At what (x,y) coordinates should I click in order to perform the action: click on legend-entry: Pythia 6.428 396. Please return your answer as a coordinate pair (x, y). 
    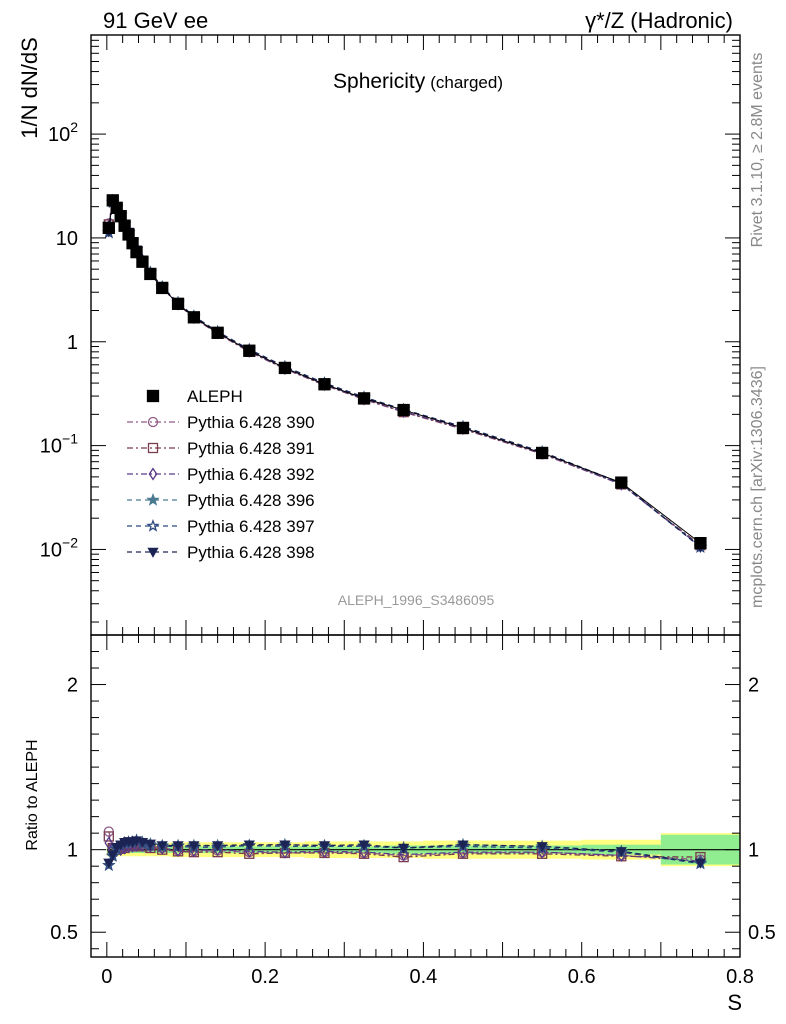
    Looking at the image, I should click on (221, 500).